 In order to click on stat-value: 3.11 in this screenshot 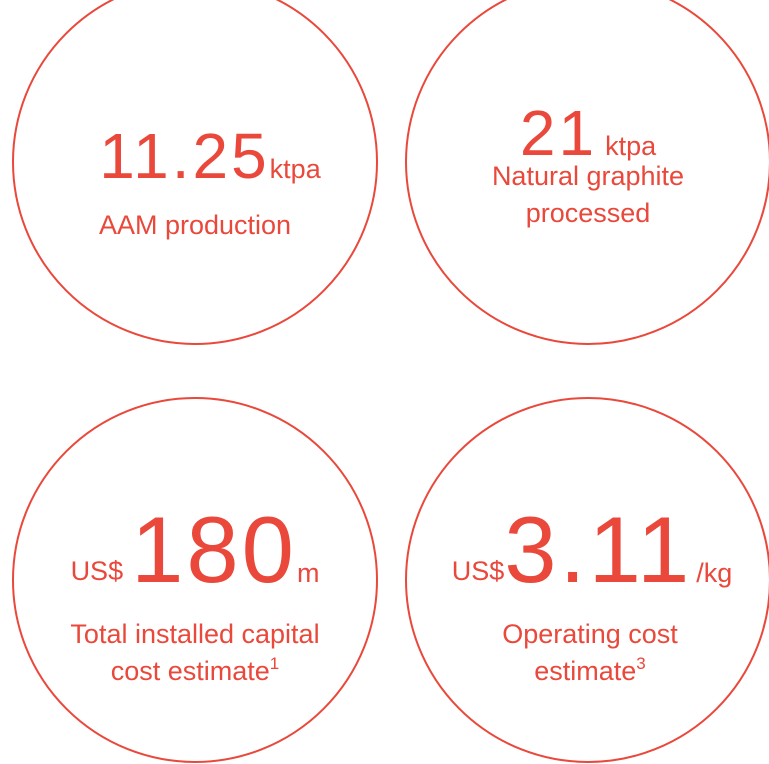, I will do `click(598, 549)`.